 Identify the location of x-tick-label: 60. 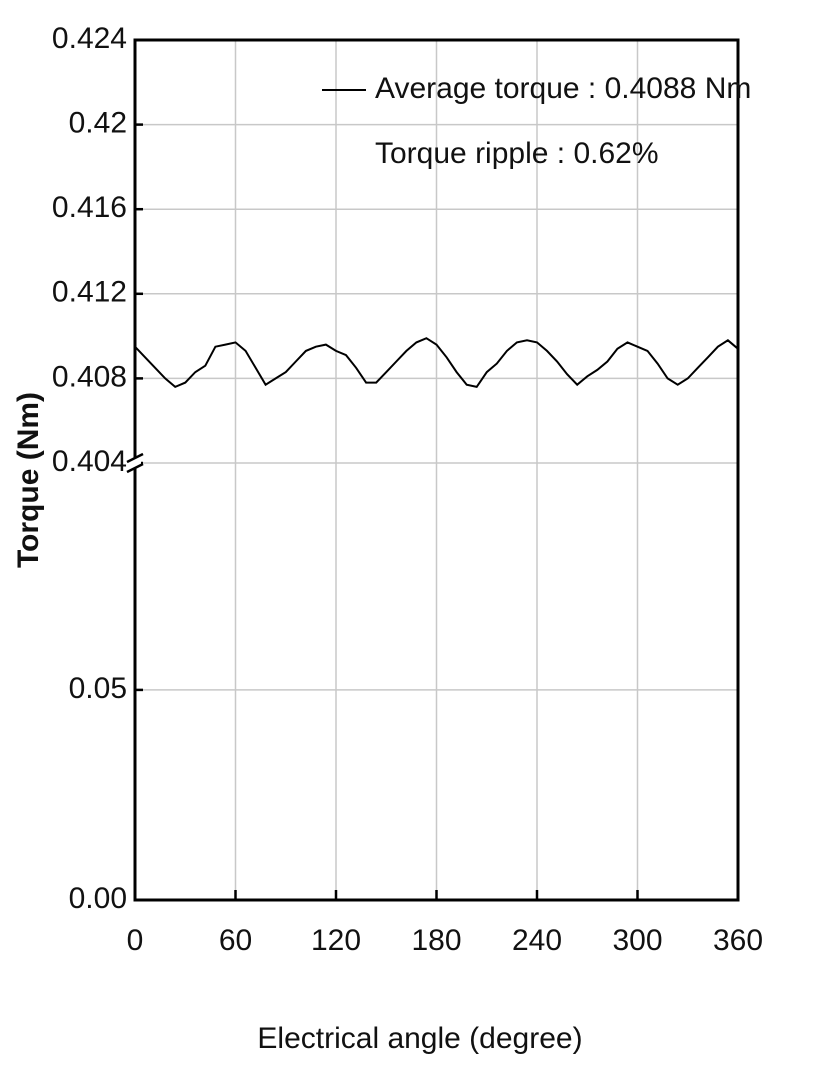
(235, 940).